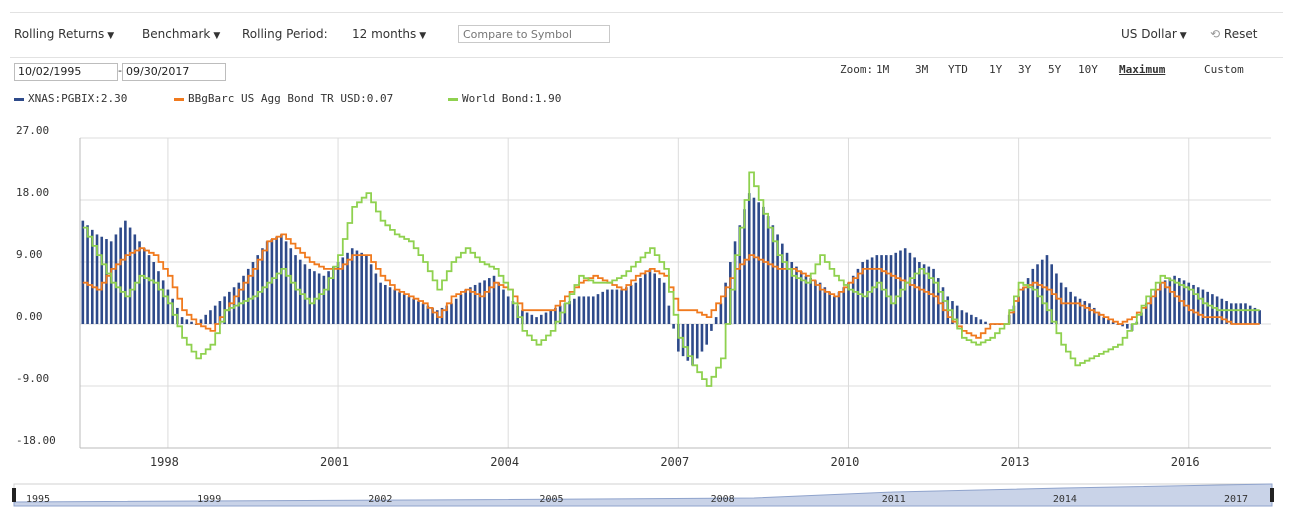 This screenshot has width=1293, height=528. What do you see at coordinates (181, 34) in the screenshot?
I see `benchmark-dropdown: Benchmark ▼` at bounding box center [181, 34].